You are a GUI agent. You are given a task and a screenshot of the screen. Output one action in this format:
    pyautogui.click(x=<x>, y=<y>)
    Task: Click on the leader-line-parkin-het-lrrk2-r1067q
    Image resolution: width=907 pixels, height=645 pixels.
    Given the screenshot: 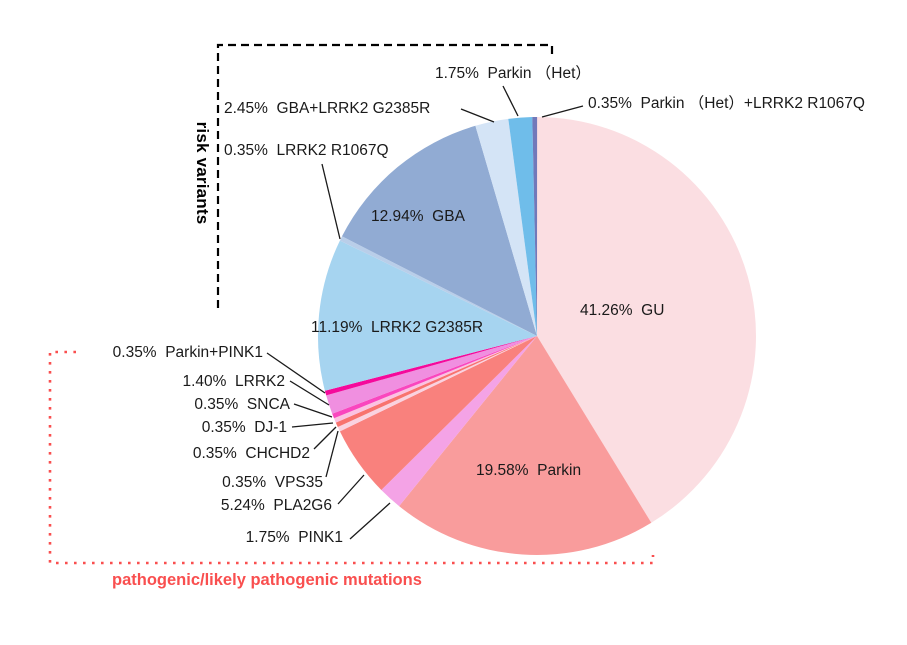 What is the action you would take?
    pyautogui.click(x=562, y=111)
    